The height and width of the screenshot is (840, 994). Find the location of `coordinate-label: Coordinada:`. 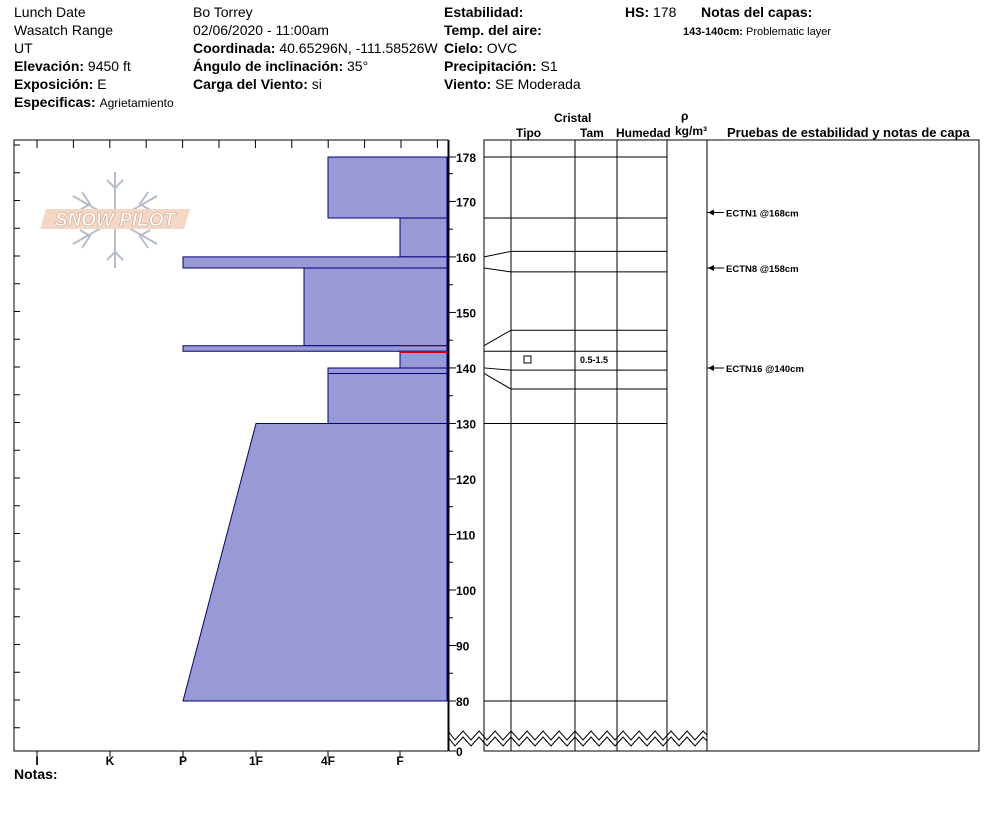

coordinate-label: Coordinada: is located at coordinates (234, 48).